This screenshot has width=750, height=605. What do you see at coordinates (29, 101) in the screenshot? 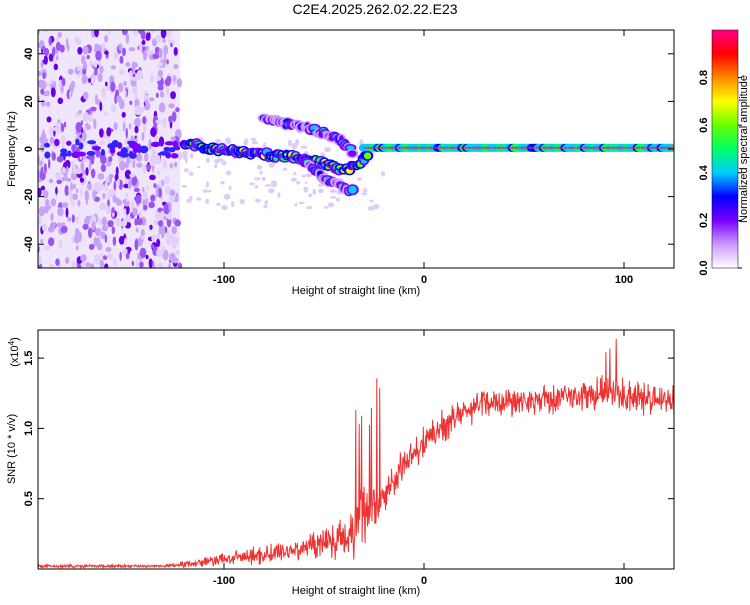
I see `y-tick-label: 20` at bounding box center [29, 101].